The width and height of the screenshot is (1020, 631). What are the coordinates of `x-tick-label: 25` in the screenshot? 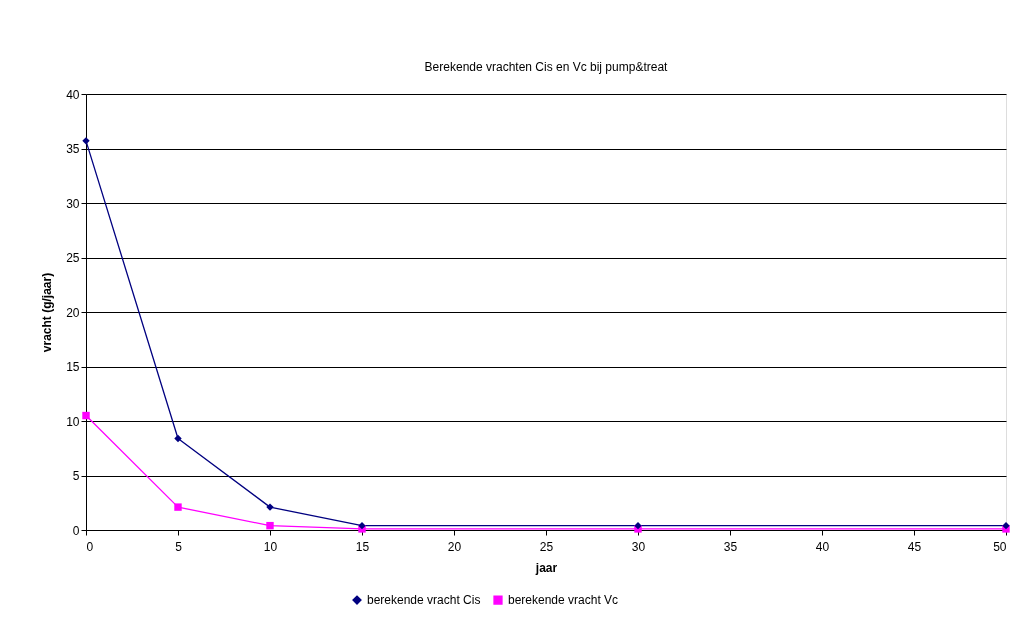 It's located at (546, 546).